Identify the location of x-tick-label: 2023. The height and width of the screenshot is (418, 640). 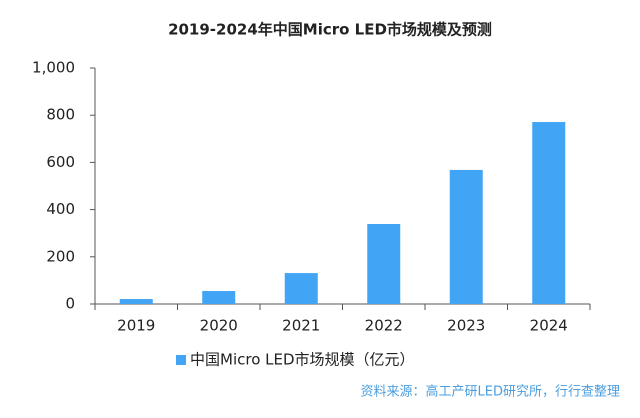
(466, 326).